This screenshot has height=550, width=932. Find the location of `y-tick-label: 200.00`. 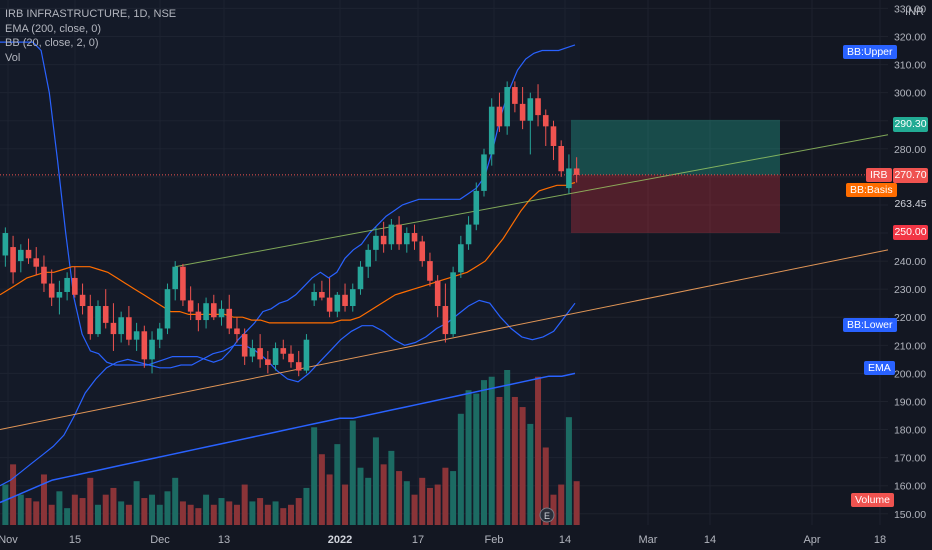

y-tick-label: 200.00 is located at coordinates (910, 374).